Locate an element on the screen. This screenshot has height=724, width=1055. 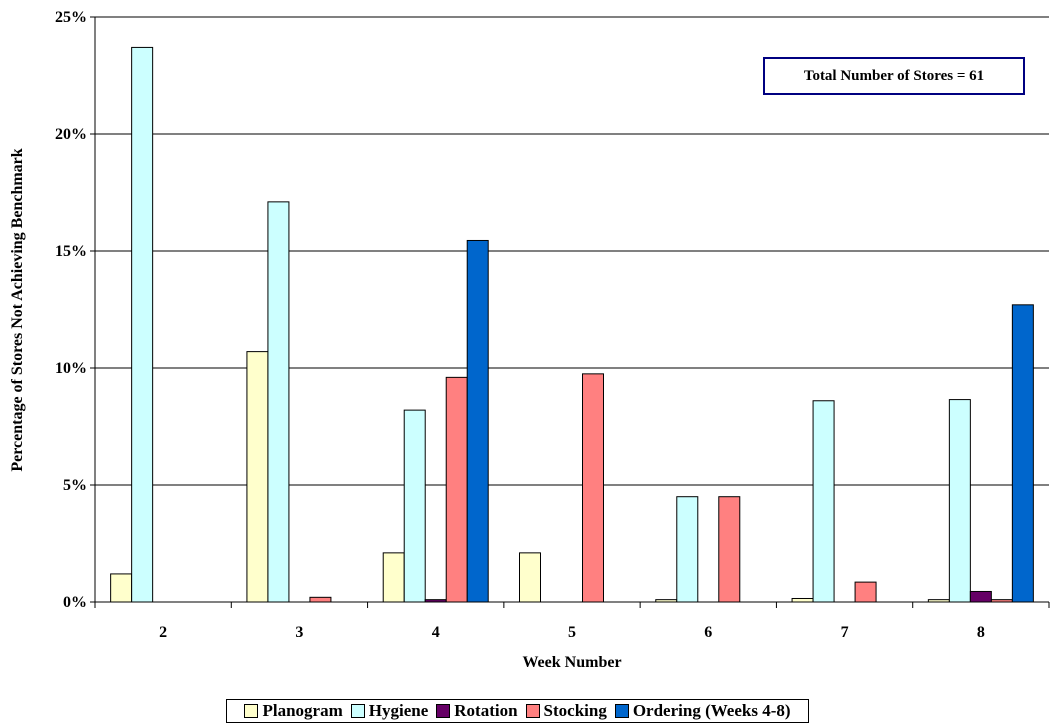
y-tick-label: 5% is located at coordinates (75, 485).